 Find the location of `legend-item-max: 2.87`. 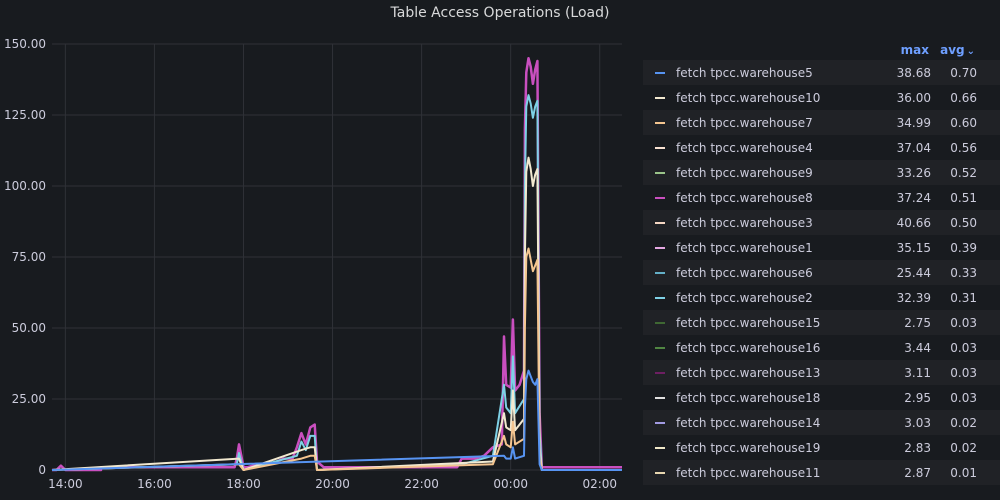

legend-item-max: 2.87 is located at coordinates (917, 472).